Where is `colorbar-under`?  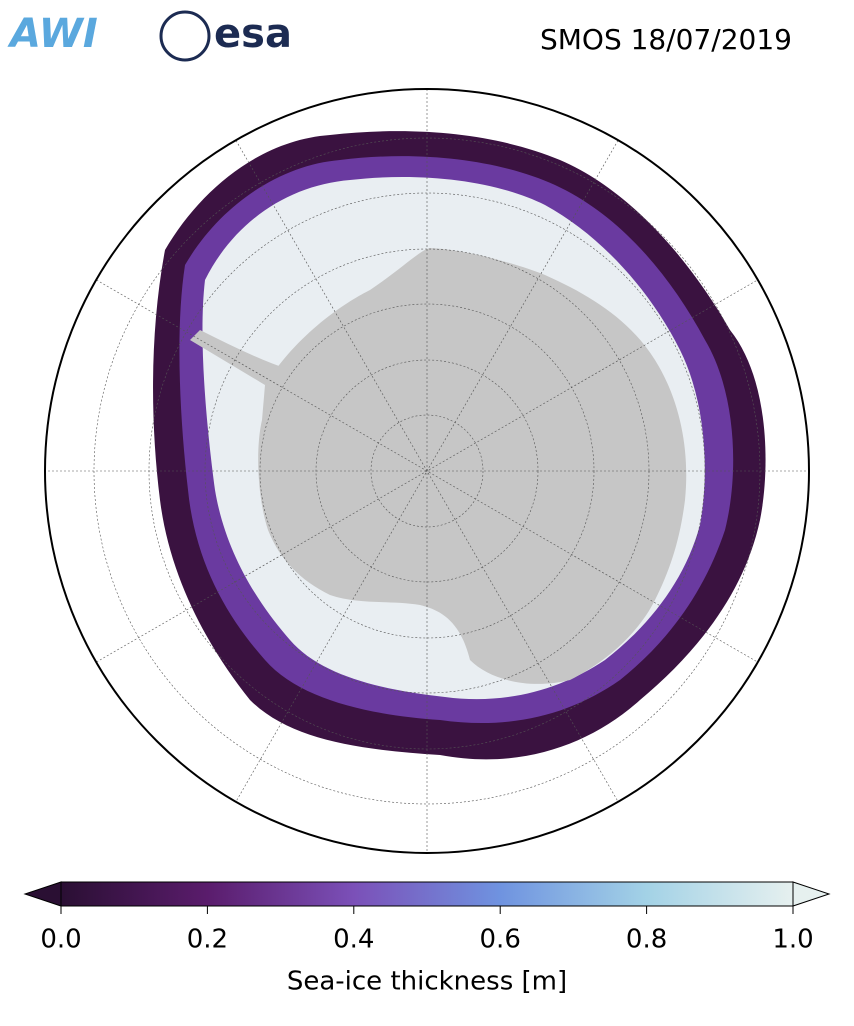 colorbar-under is located at coordinates (42, 894).